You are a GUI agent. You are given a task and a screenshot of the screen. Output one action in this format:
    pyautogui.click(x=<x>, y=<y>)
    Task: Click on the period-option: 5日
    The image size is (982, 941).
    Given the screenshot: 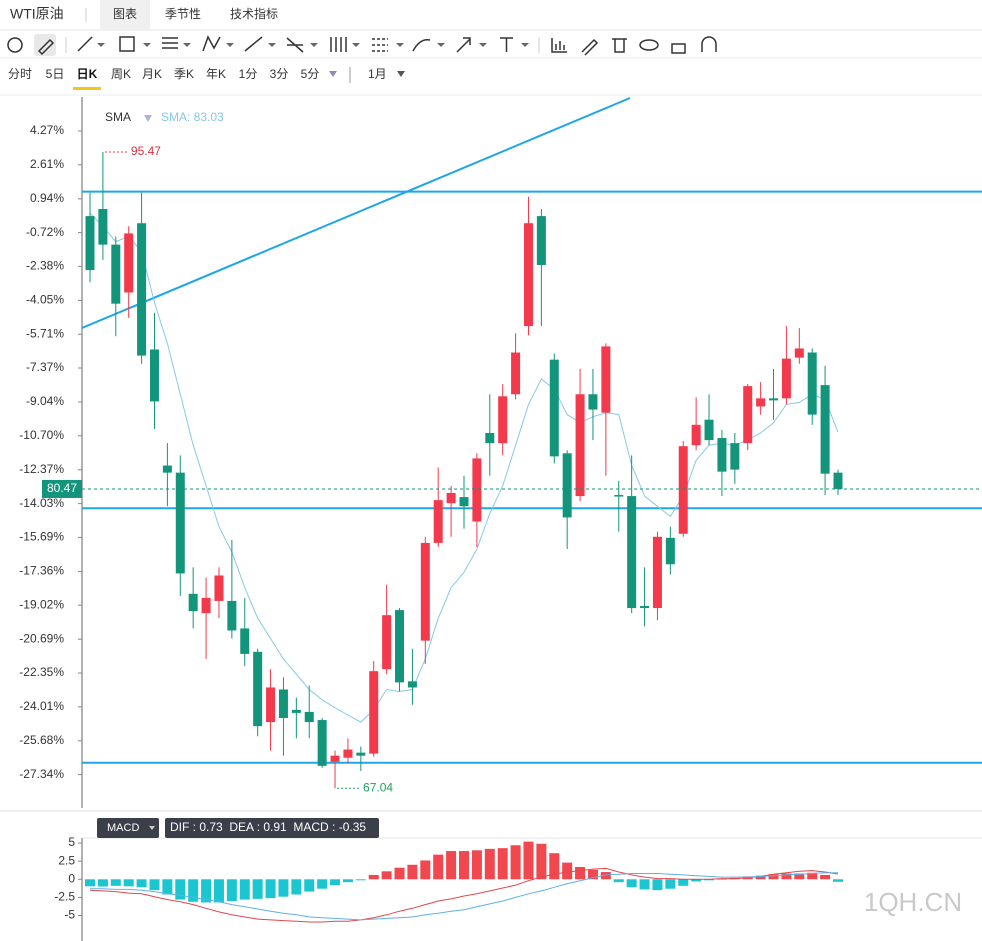 What is the action you would take?
    pyautogui.click(x=55, y=74)
    